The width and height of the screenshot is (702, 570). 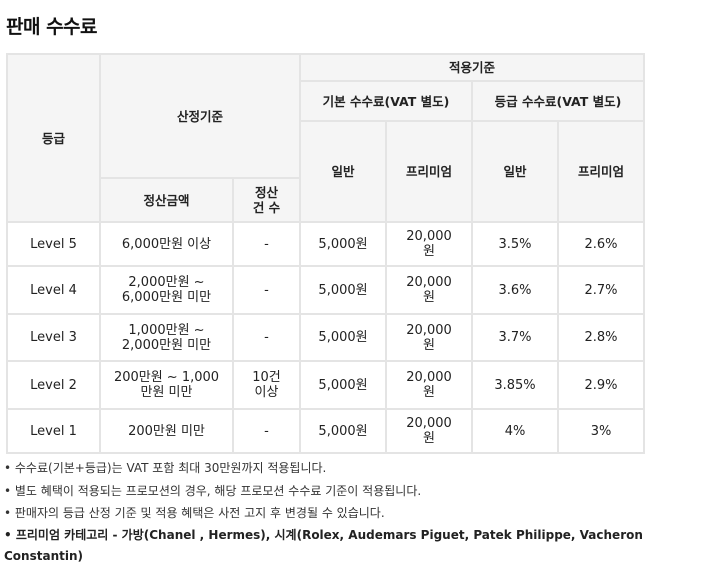 I want to click on header-count: 정산 건 수, so click(x=266, y=200).